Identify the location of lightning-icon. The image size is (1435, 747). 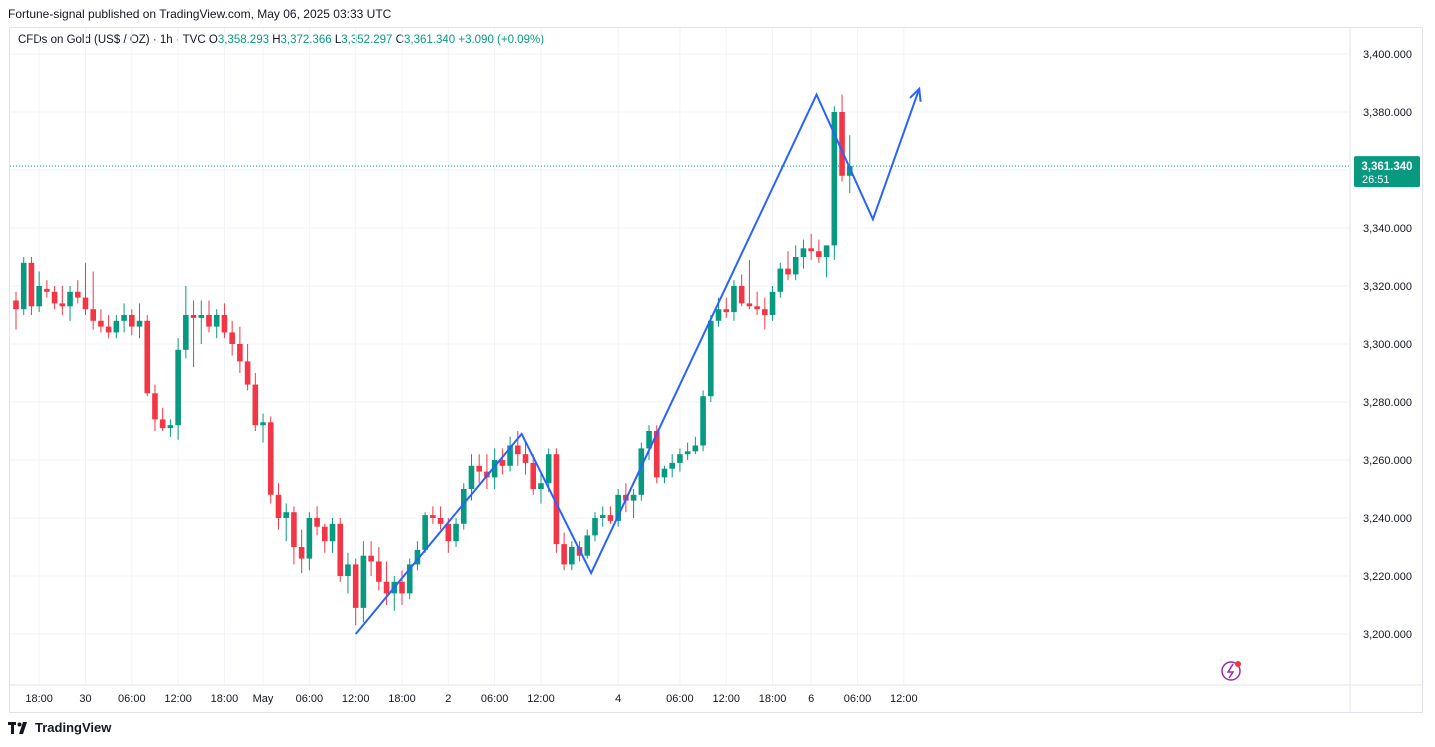
(1231, 671).